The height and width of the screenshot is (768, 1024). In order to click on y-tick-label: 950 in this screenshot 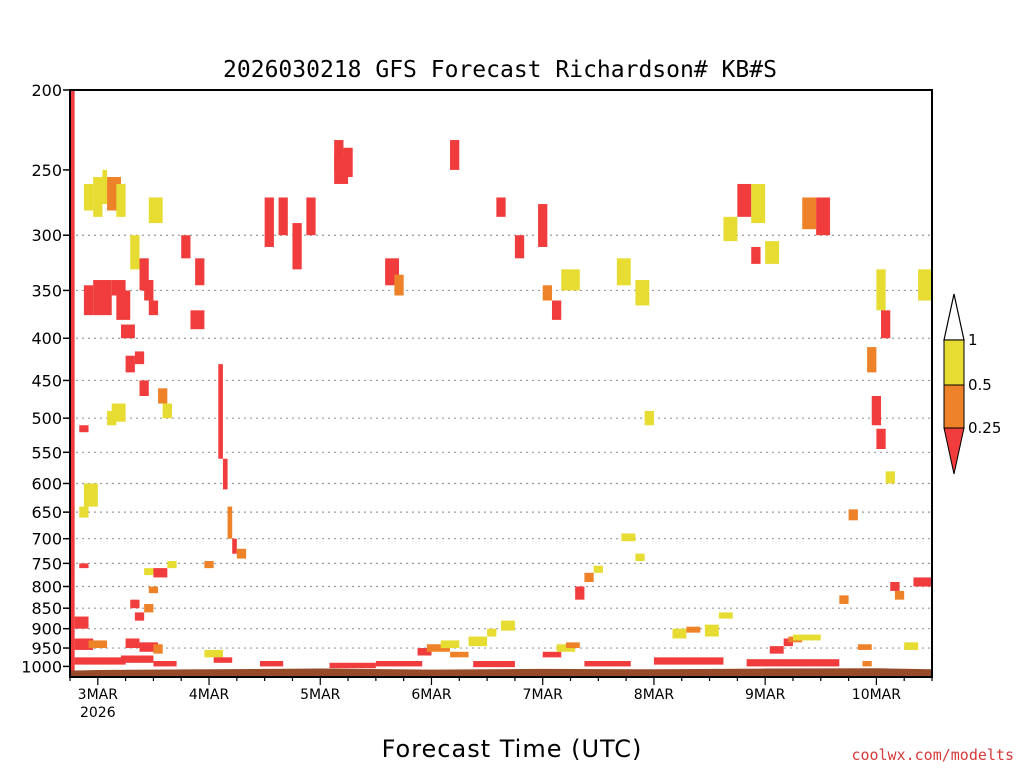, I will do `click(46, 648)`.